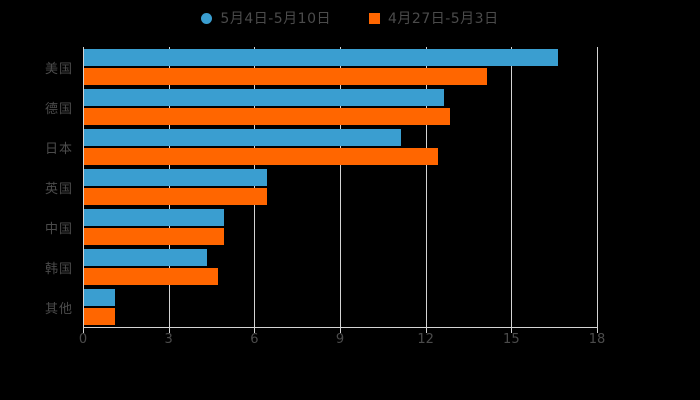 The width and height of the screenshot is (700, 400). What do you see at coordinates (511, 339) in the screenshot?
I see `x-axis-tick-label: 15` at bounding box center [511, 339].